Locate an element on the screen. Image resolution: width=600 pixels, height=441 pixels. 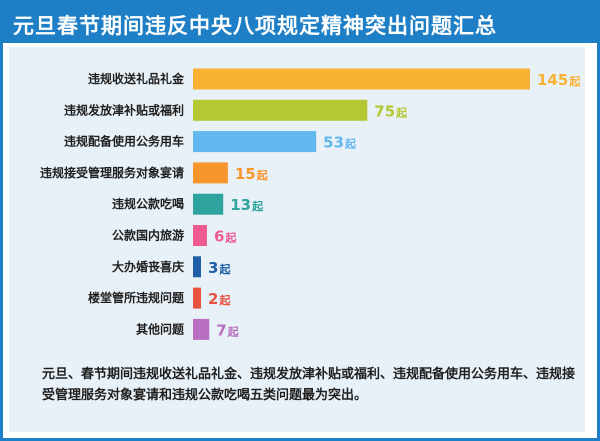
category-label: 大办婚丧喜庆 is located at coordinates (148, 266).